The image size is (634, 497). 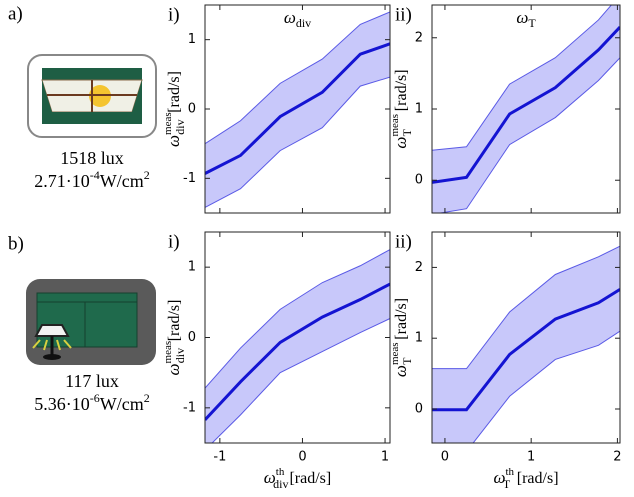 I want to click on row-label: a), so click(x=15, y=13).